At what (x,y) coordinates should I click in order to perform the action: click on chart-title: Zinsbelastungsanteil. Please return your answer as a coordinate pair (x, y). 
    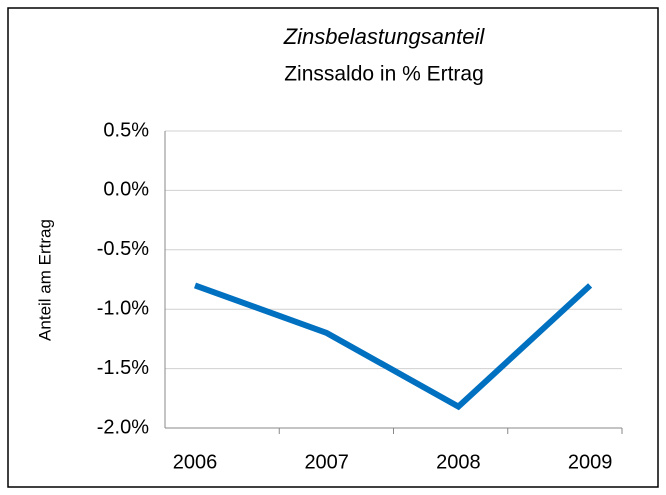
    Looking at the image, I should click on (384, 36).